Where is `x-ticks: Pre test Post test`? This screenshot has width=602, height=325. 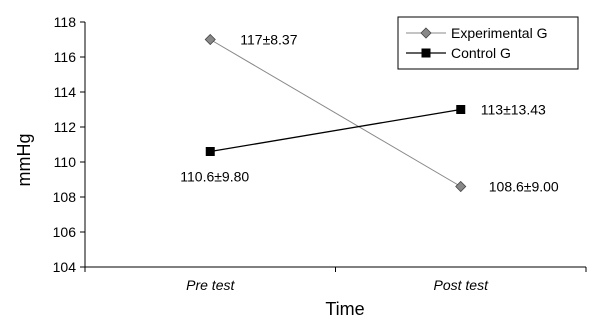 x-ticks: Pre test Post test is located at coordinates (335, 280).